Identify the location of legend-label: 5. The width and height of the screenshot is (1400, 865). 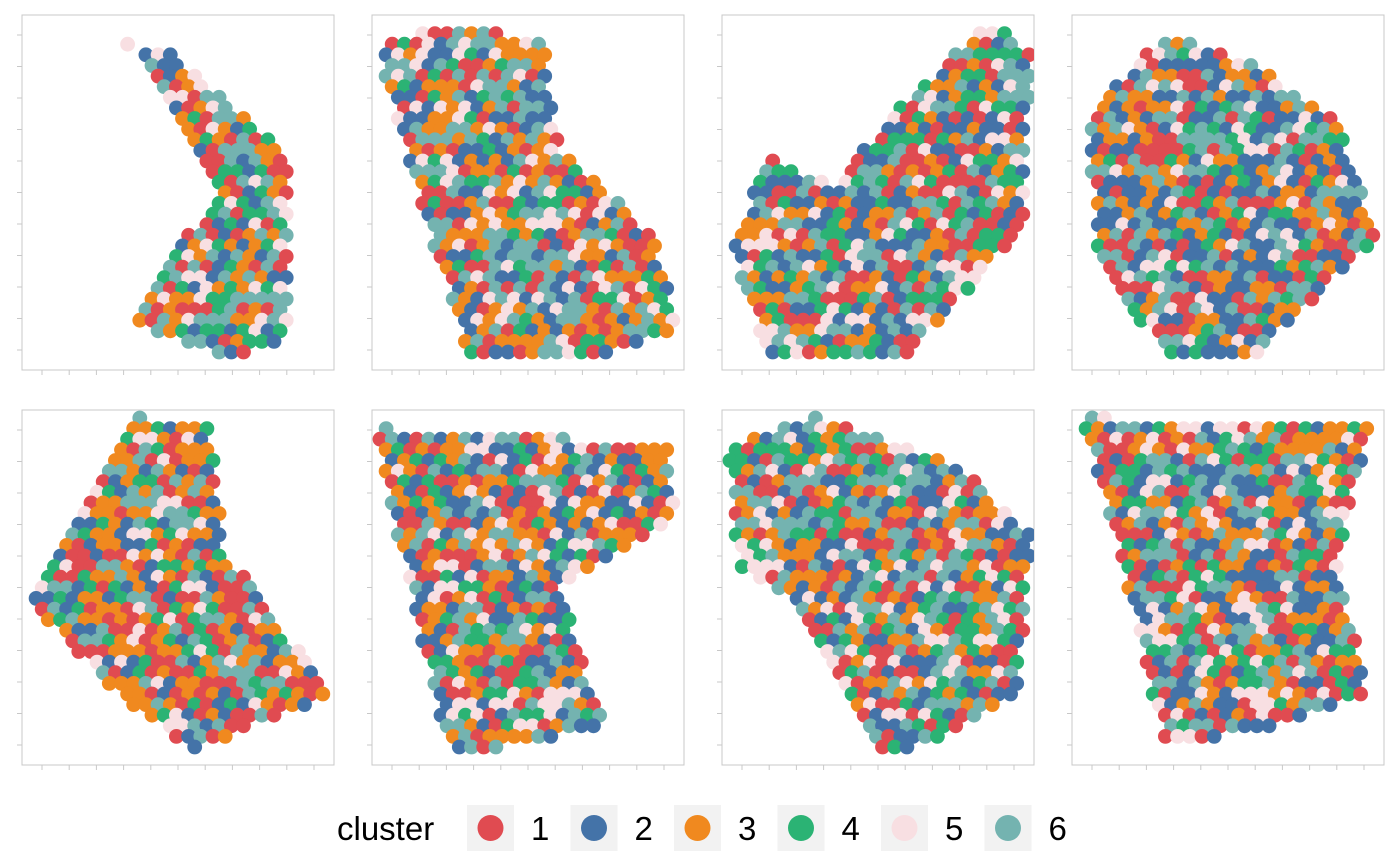
(954, 828).